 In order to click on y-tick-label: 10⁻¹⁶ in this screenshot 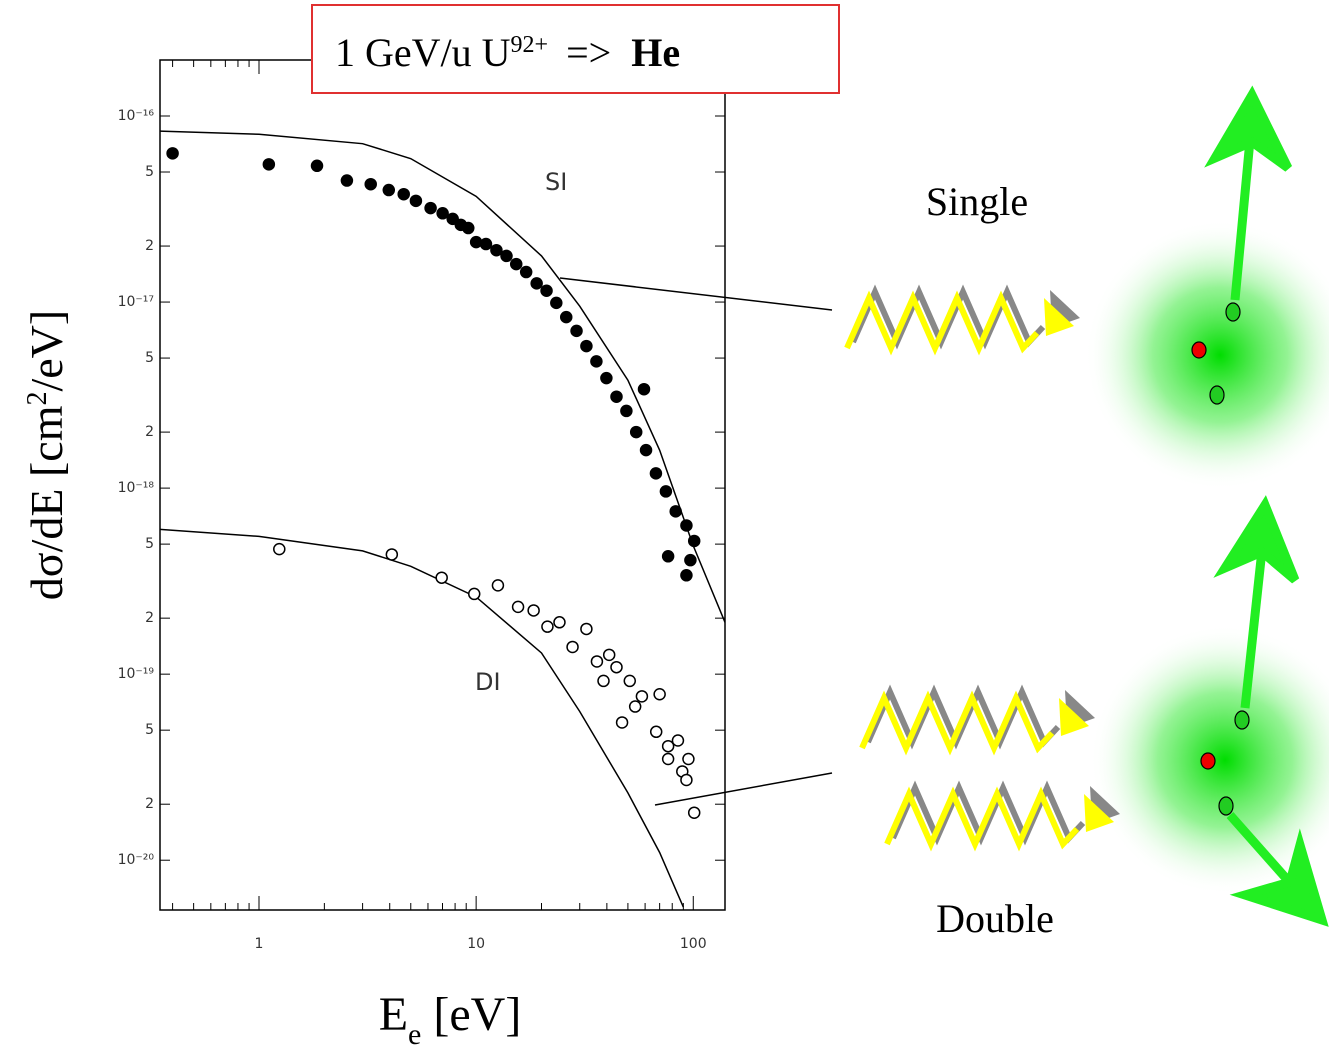, I will do `click(136, 116)`.